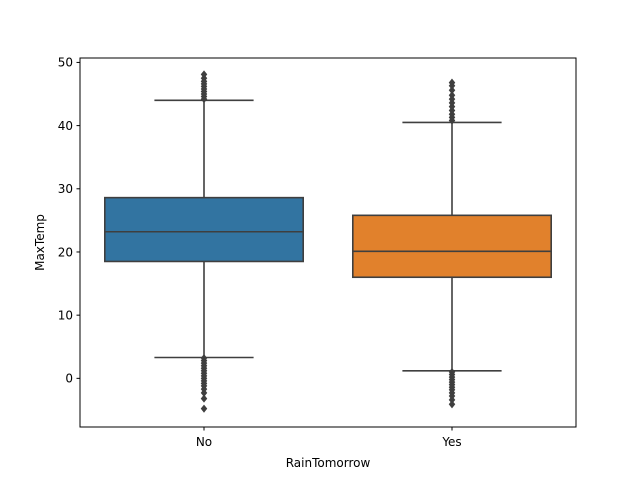 Image resolution: width=640 pixels, height=480 pixels. Describe the element at coordinates (65, 126) in the screenshot. I see `y-tick-label: 40` at that location.